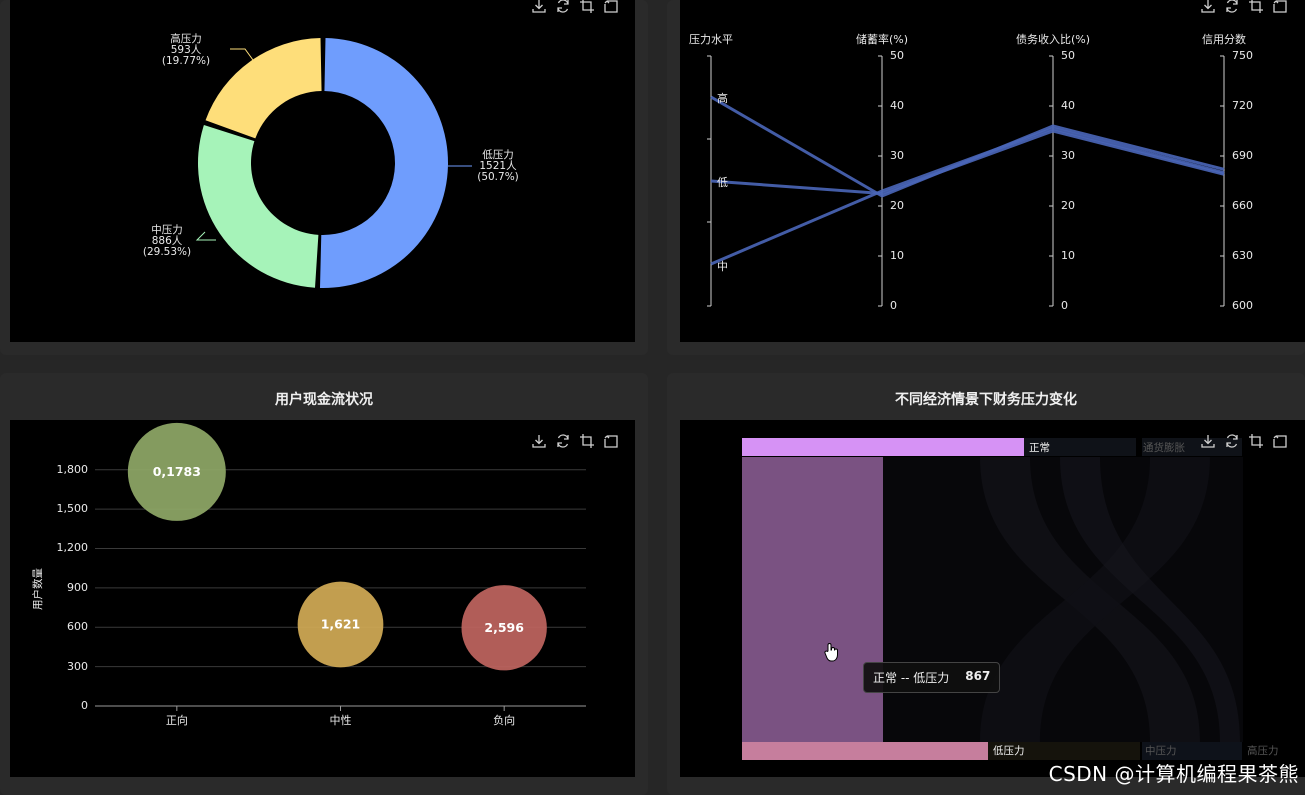 This screenshot has height=795, width=1305. Describe the element at coordinates (1242, 105) in the screenshot. I see `axis-tick-label: 720` at that location.